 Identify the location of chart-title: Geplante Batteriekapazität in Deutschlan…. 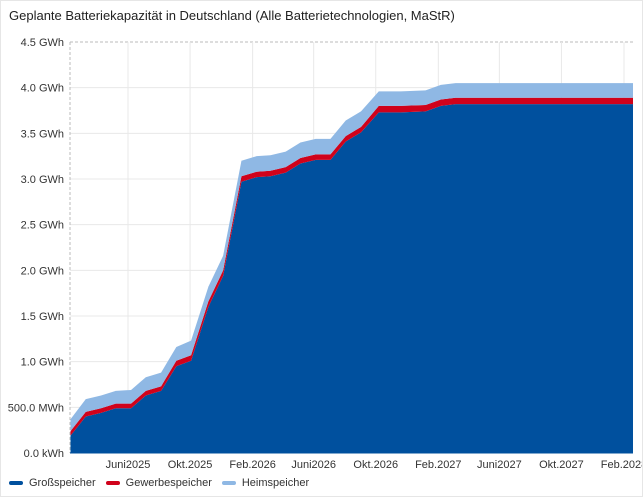
(232, 15).